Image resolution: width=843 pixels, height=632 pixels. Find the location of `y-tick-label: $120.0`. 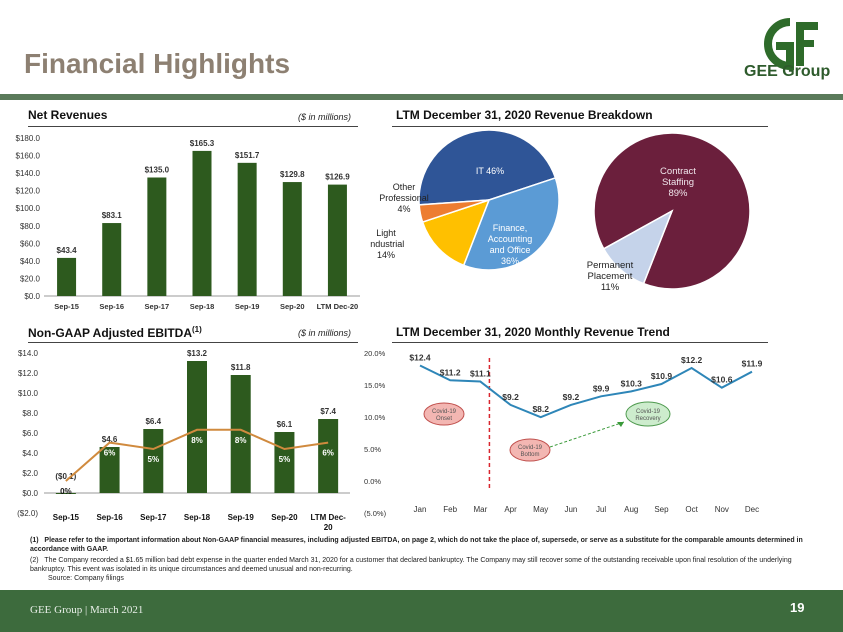

y-tick-label: $120.0 is located at coordinates (28, 191).